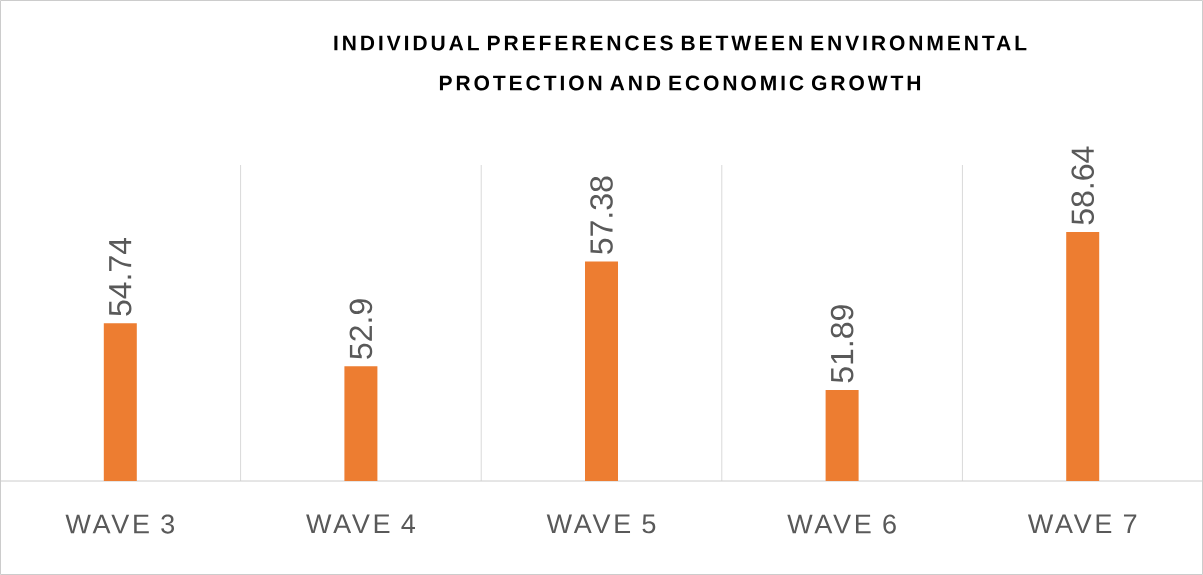 Image resolution: width=1203 pixels, height=575 pixels. I want to click on data-label: 57.38, so click(601, 215).